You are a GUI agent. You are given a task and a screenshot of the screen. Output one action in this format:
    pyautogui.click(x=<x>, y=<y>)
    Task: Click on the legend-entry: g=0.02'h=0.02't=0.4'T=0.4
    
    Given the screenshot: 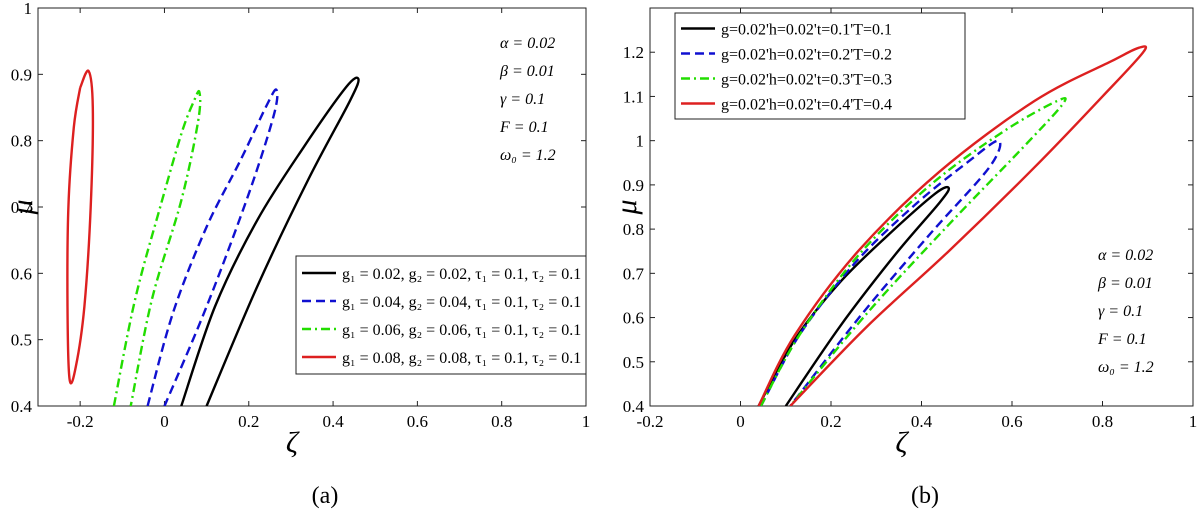 What is the action you would take?
    pyautogui.click(x=806, y=105)
    